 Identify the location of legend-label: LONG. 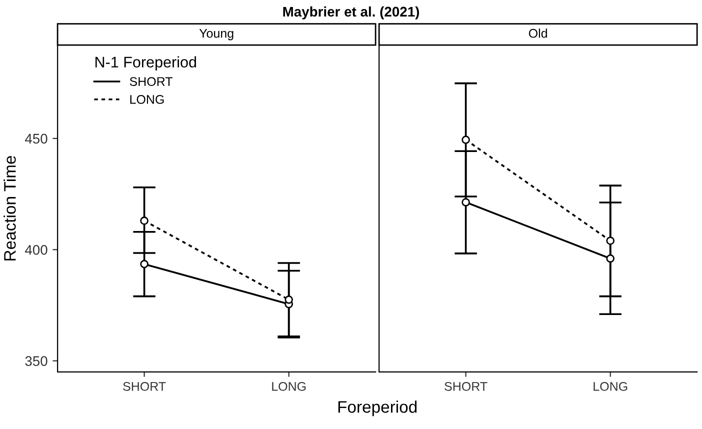
(147, 99).